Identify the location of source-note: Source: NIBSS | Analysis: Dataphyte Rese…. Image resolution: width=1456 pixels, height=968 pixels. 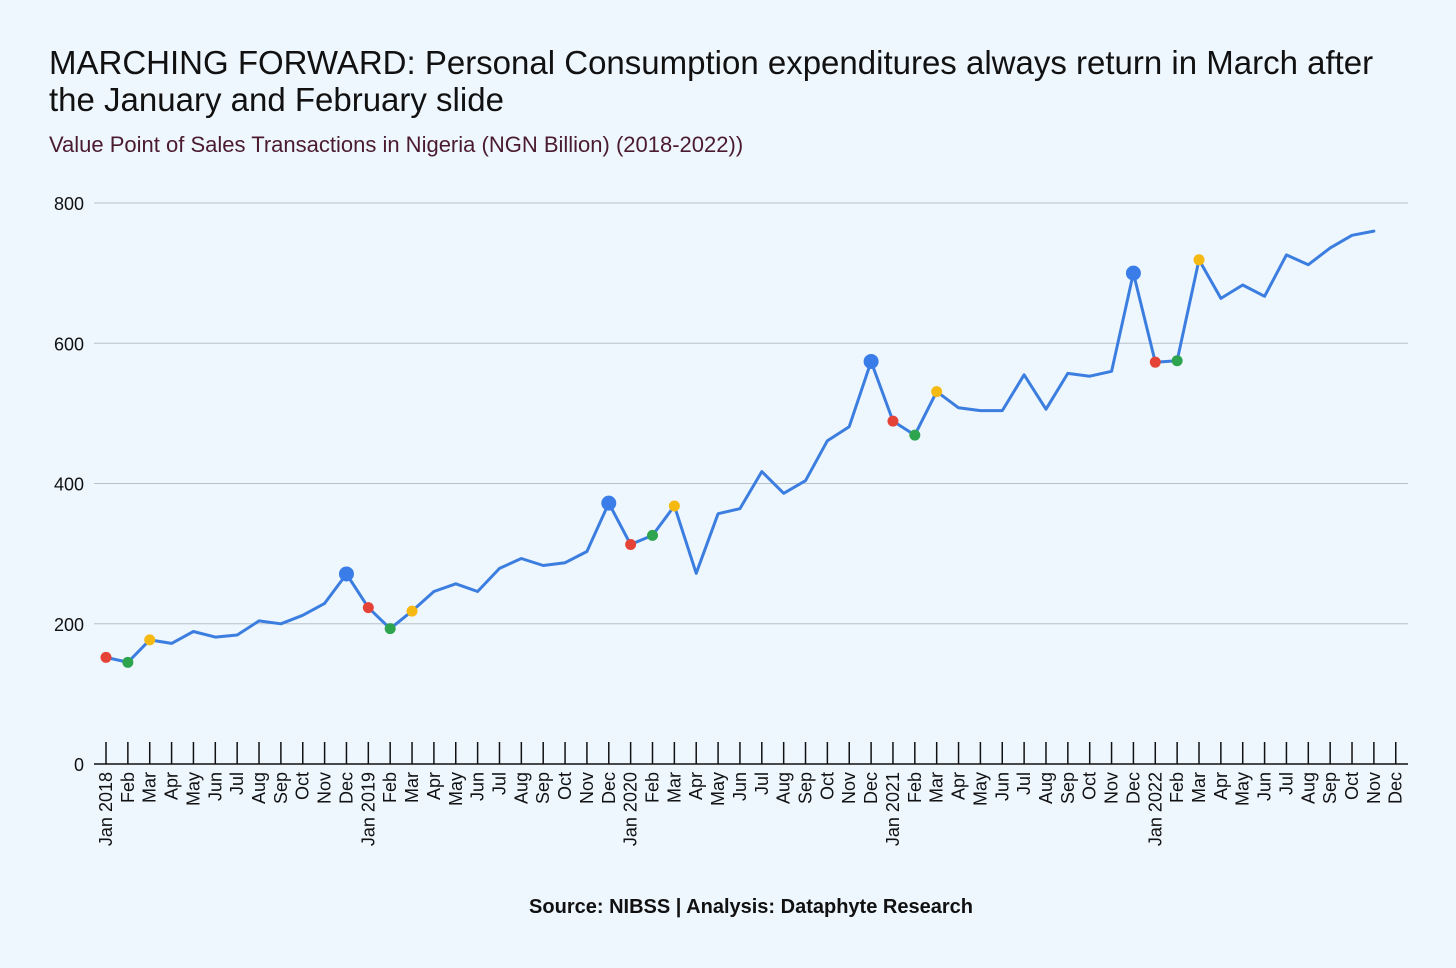
(751, 907).